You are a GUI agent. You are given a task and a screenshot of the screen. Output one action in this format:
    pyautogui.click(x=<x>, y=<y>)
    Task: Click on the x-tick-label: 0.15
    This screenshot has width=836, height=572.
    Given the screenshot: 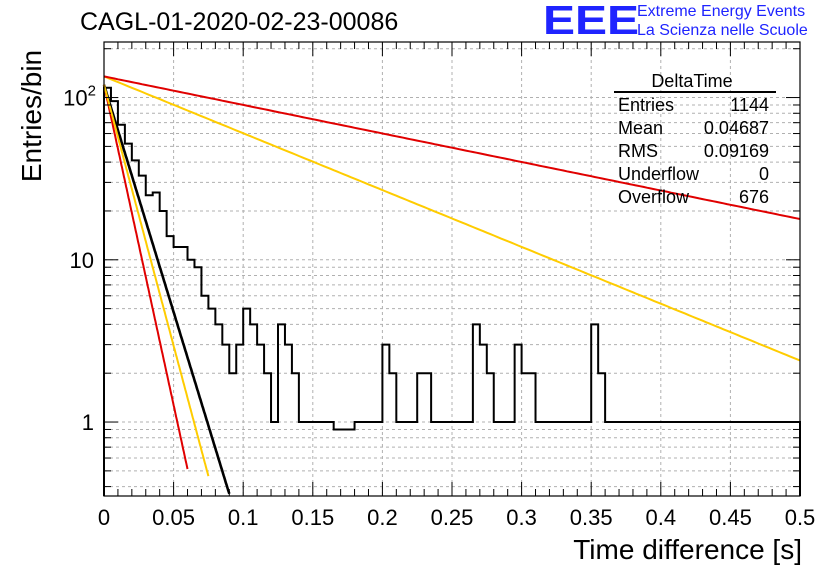 What is the action you would take?
    pyautogui.click(x=312, y=517)
    